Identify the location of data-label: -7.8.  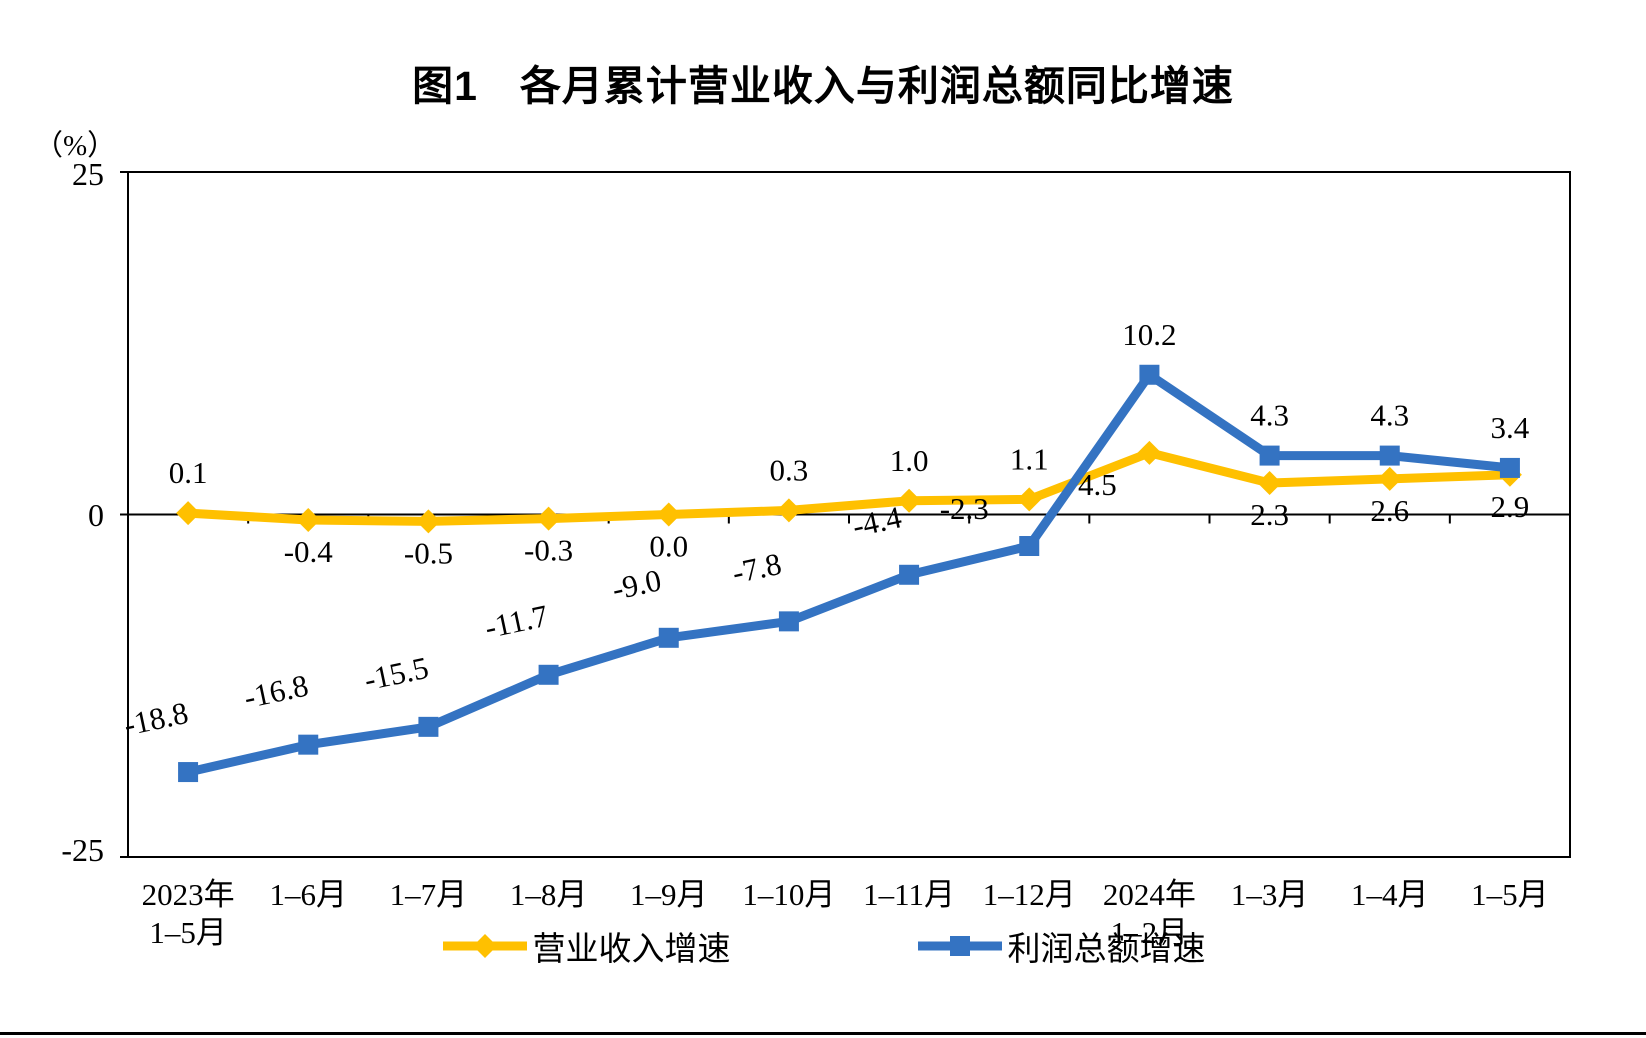
(756, 568).